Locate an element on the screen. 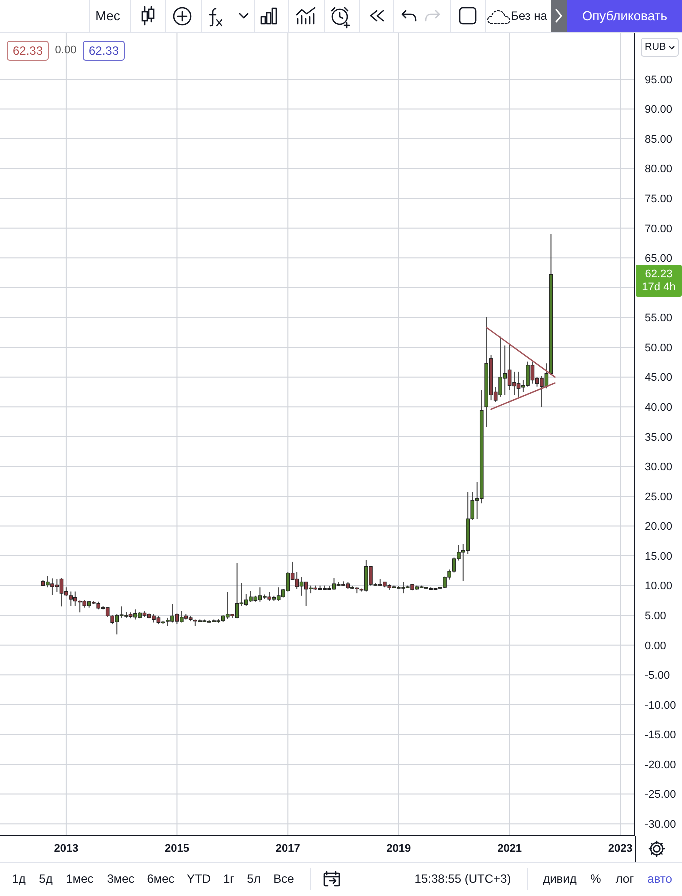 The image size is (682, 896). y-tick-label: 50.00 is located at coordinates (659, 348).